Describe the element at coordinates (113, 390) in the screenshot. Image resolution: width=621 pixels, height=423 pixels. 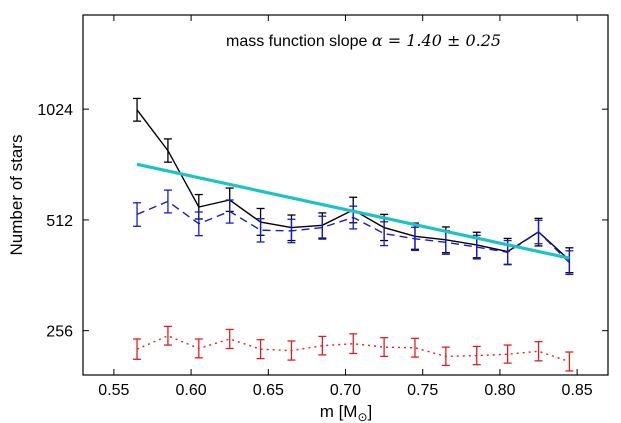
I see `x-tick-label: 0.55` at that location.